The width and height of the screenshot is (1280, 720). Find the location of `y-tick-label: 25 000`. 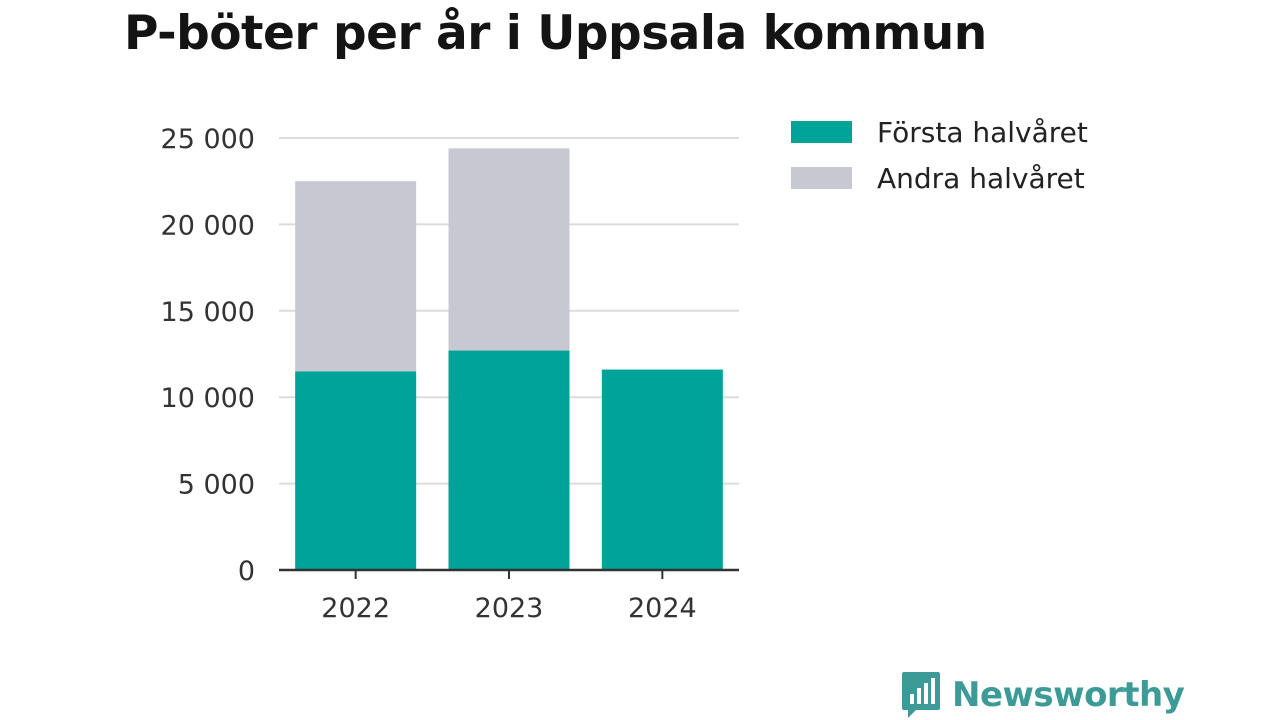

y-tick-label: 25 000 is located at coordinates (208, 139).